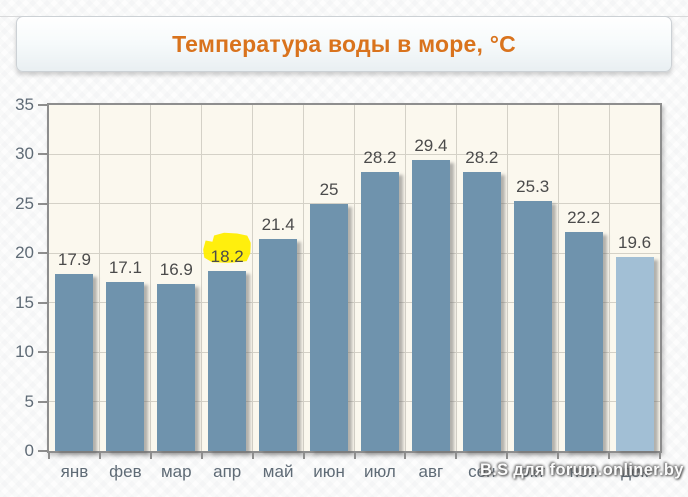 The image size is (688, 497). I want to click on y-tick-label: 15, so click(24, 302).